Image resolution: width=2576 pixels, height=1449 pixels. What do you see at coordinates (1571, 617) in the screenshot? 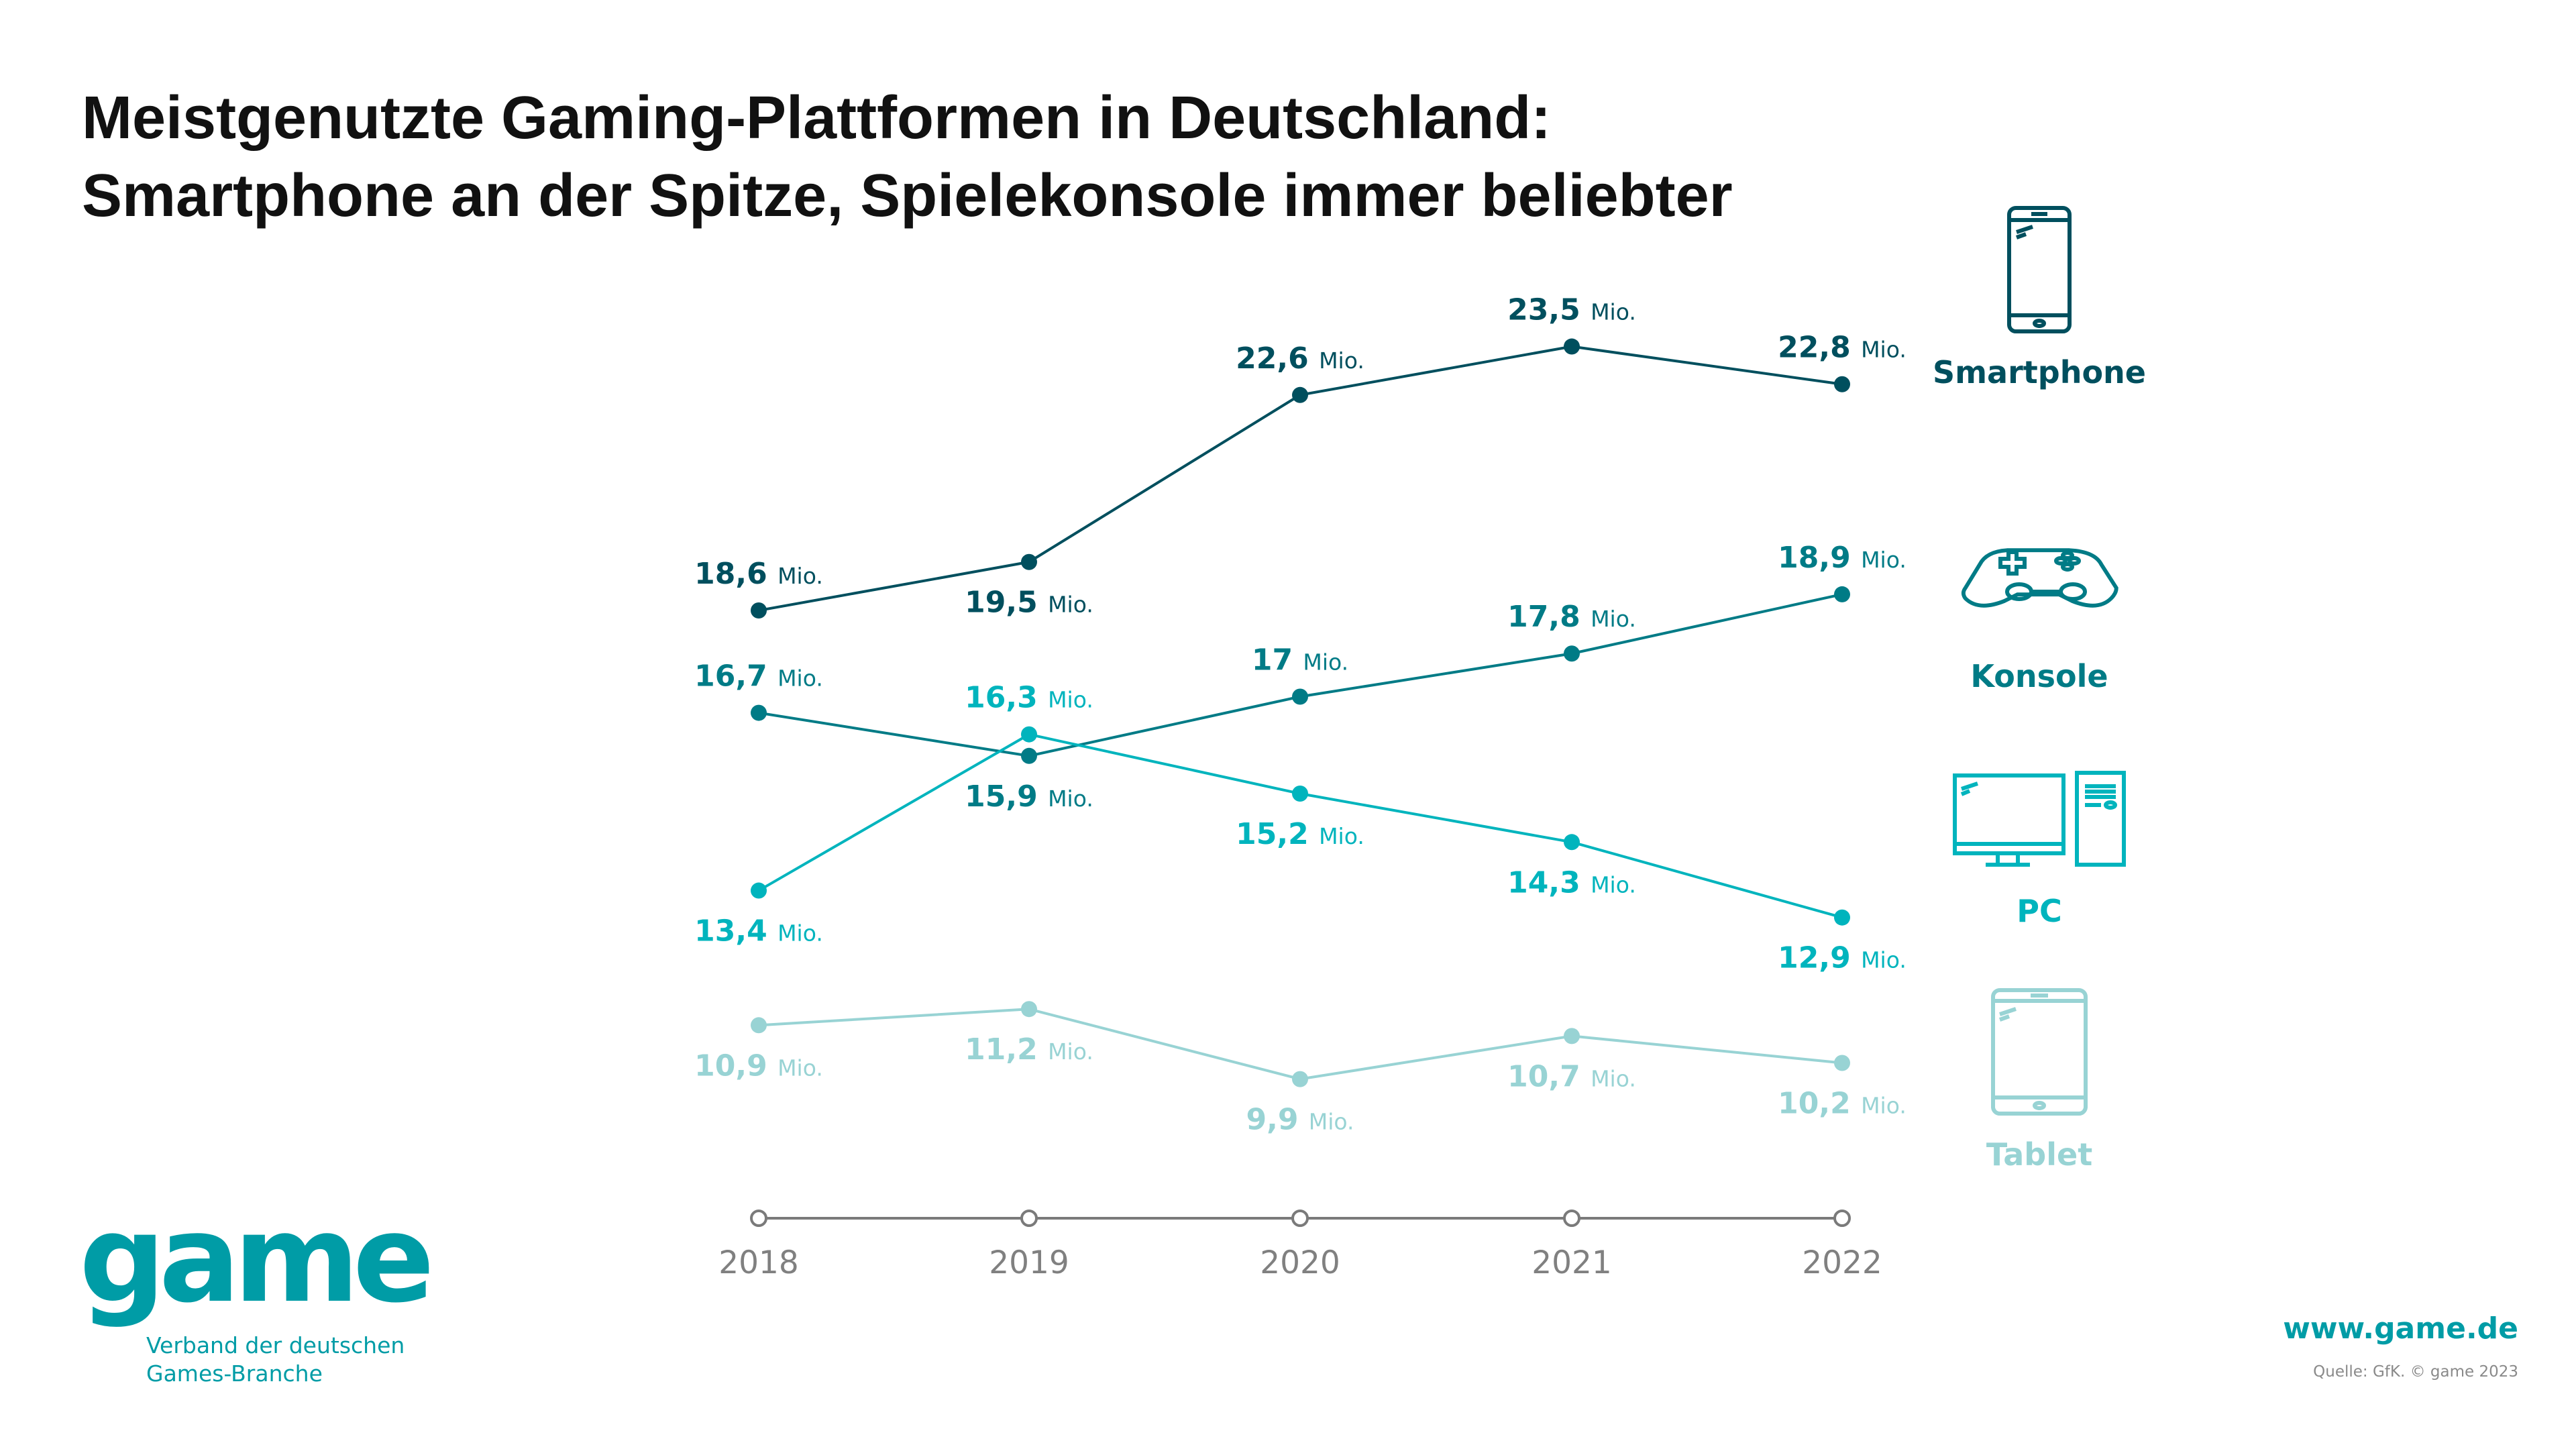
I see `data-label-konsole-2021: 17,8 Mio.` at bounding box center [1571, 617].